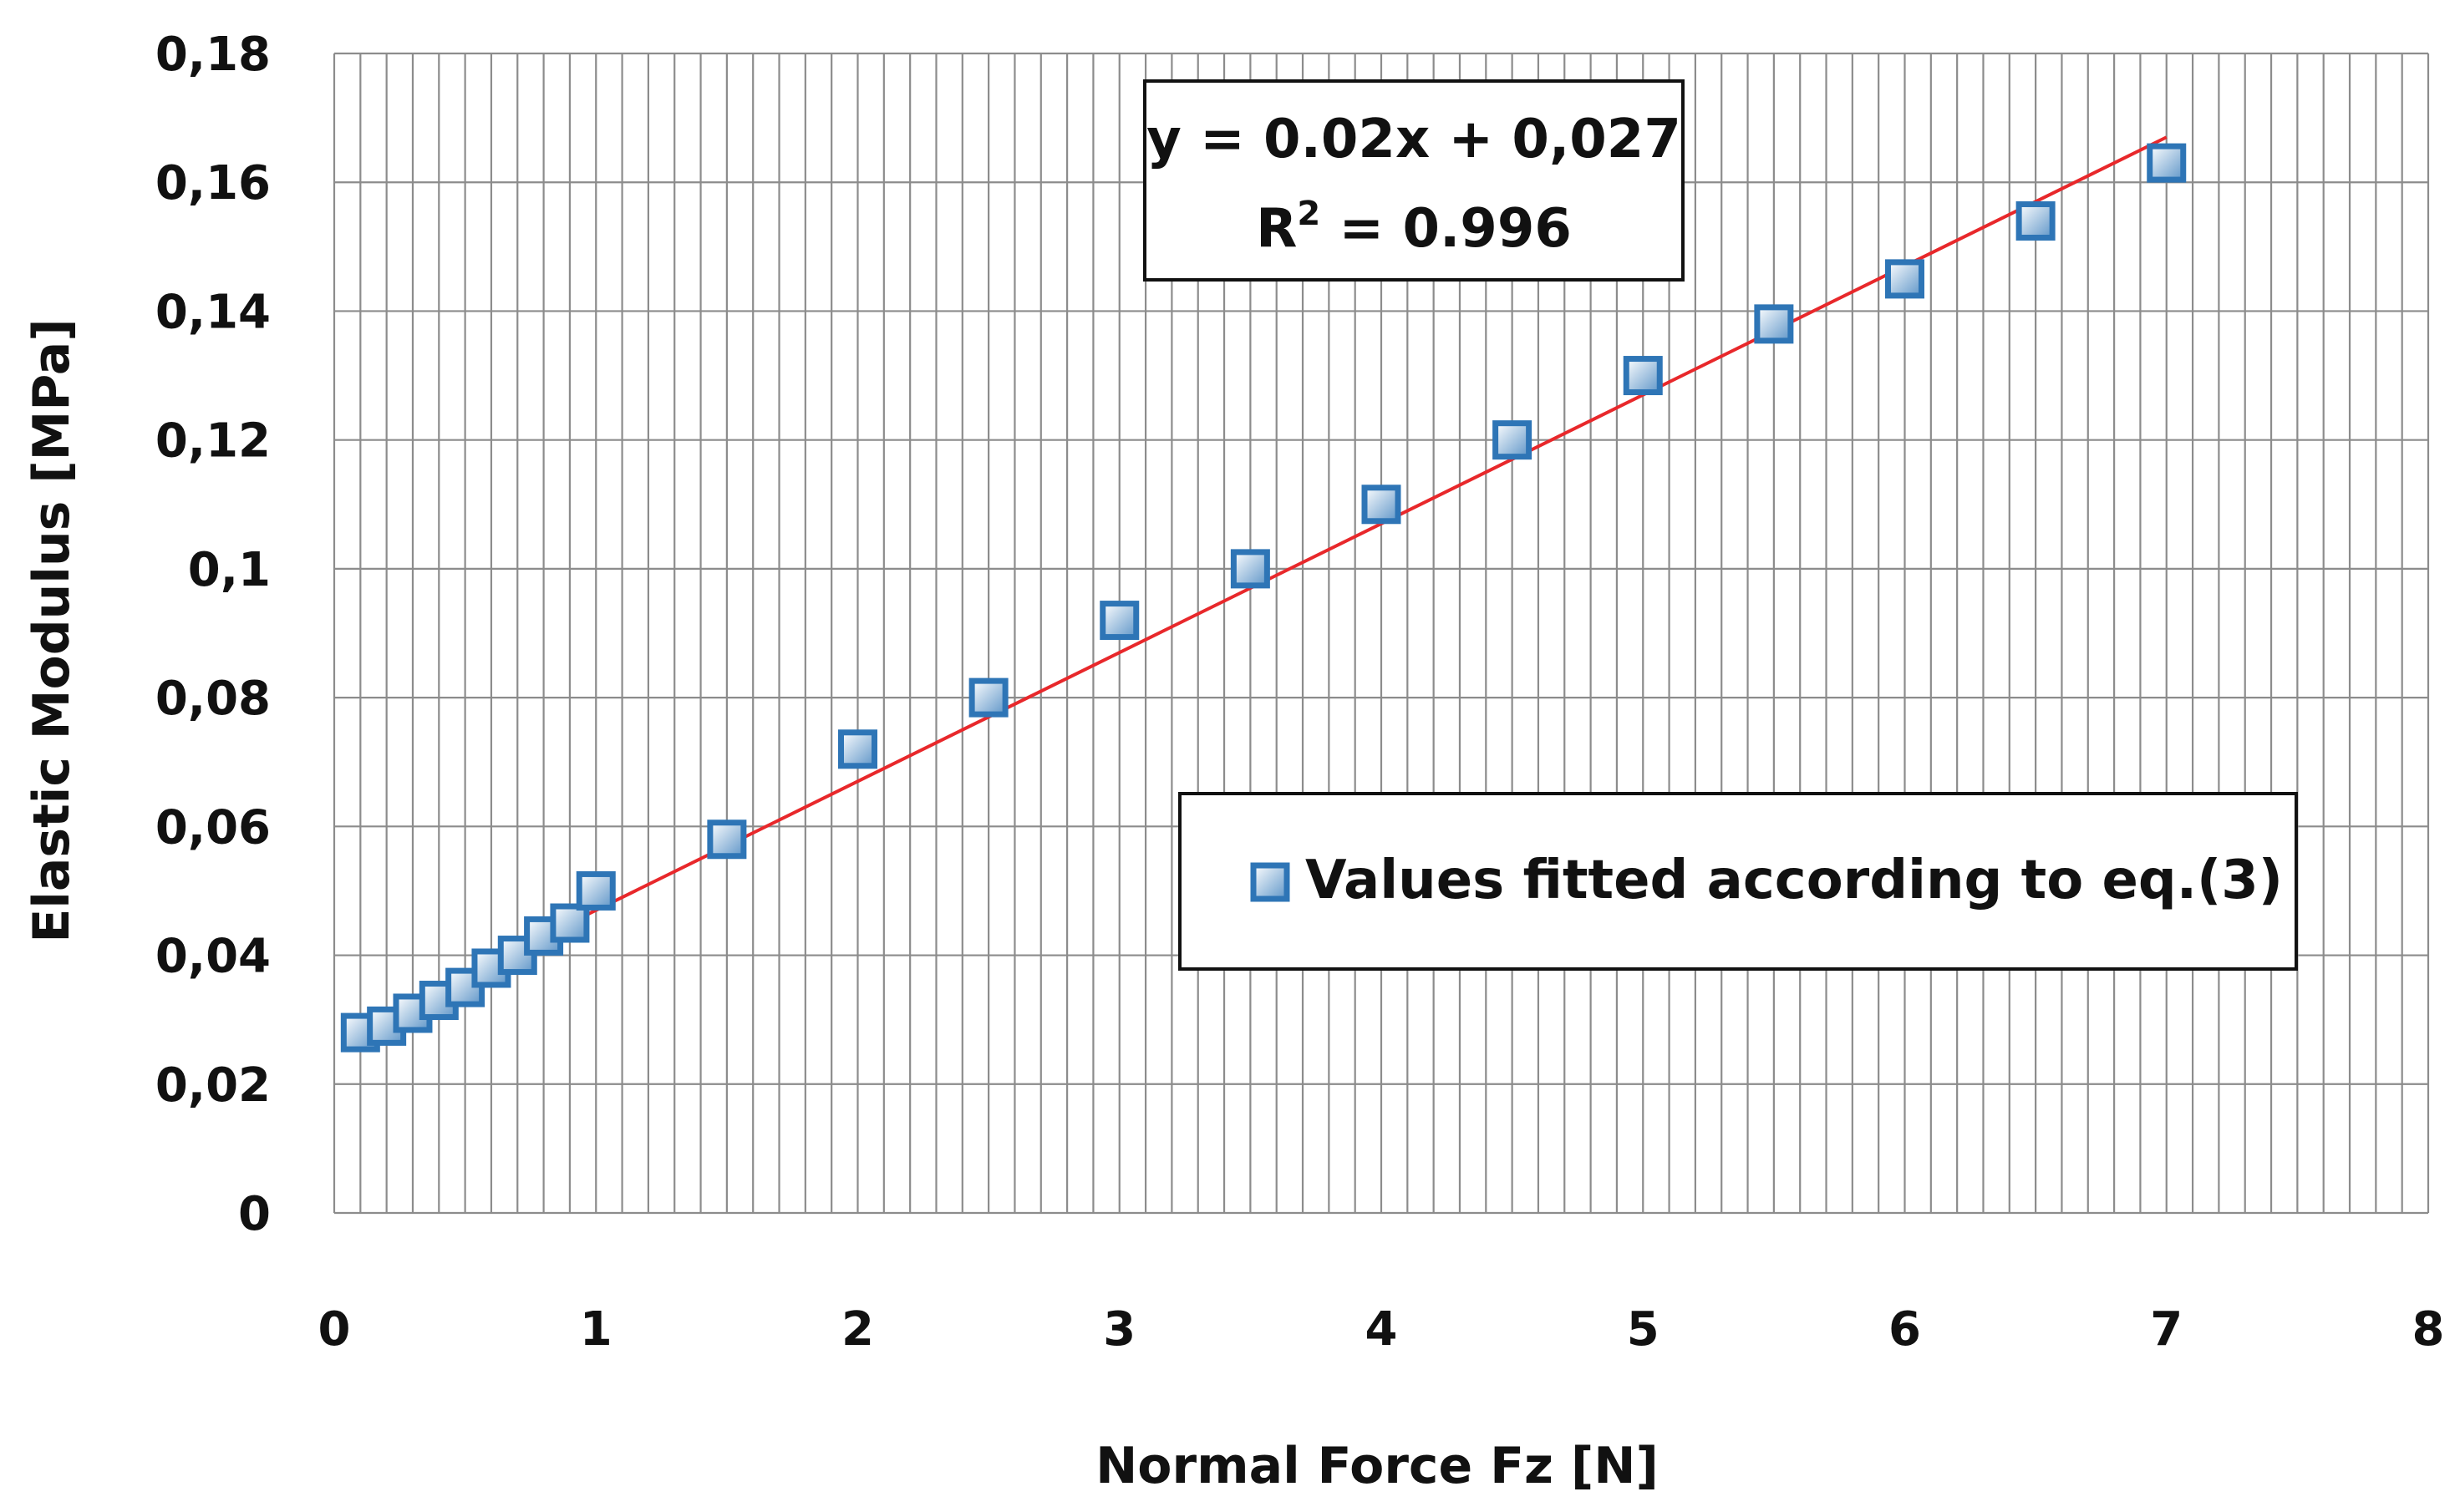 The height and width of the screenshot is (1512, 2460). I want to click on x-tick-label: 4, so click(1381, 1329).